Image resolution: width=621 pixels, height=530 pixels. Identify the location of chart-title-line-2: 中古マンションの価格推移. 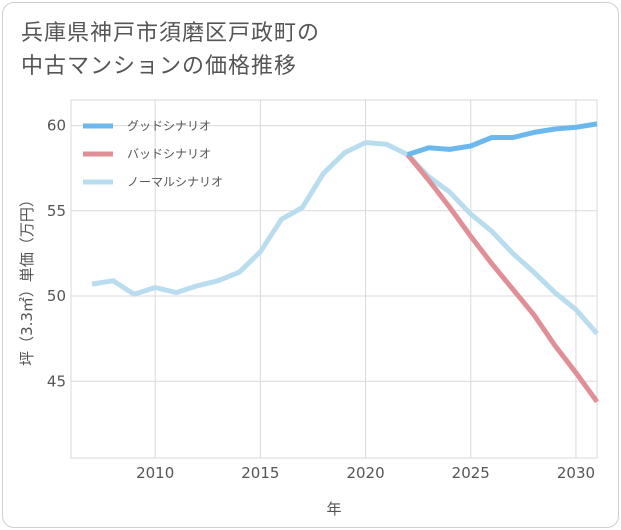
(159, 66).